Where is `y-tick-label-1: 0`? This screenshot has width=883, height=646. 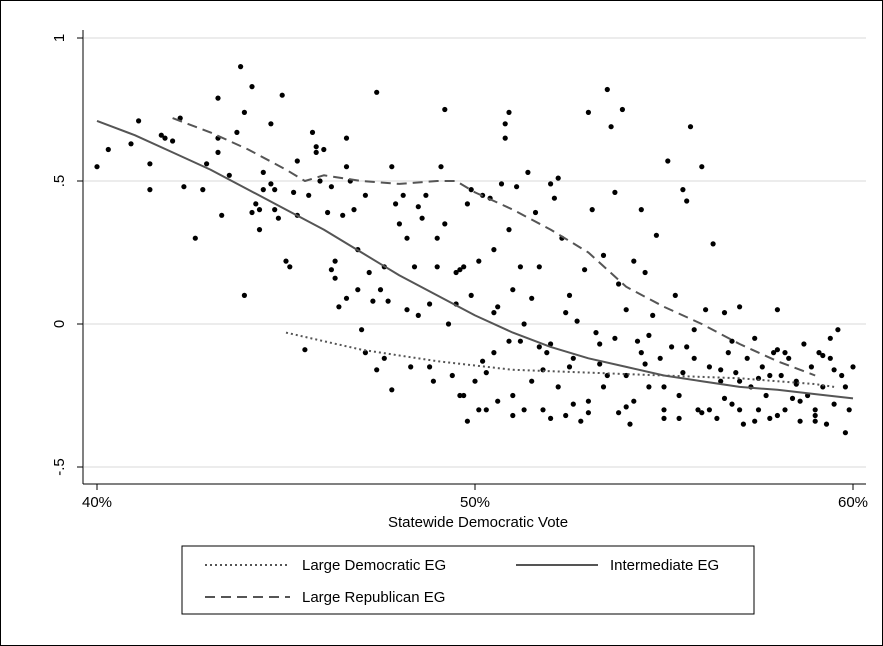
y-tick-label-1: 0 is located at coordinates (59, 324).